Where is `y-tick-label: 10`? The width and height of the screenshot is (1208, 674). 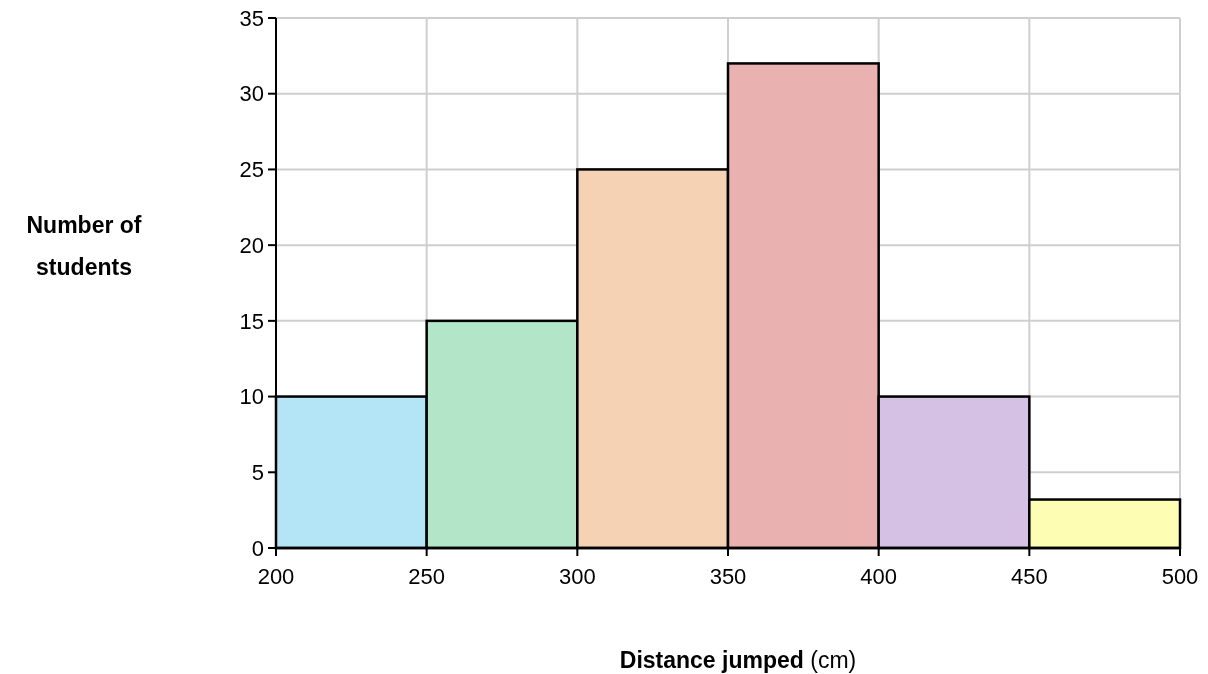 y-tick-label: 10 is located at coordinates (251, 397).